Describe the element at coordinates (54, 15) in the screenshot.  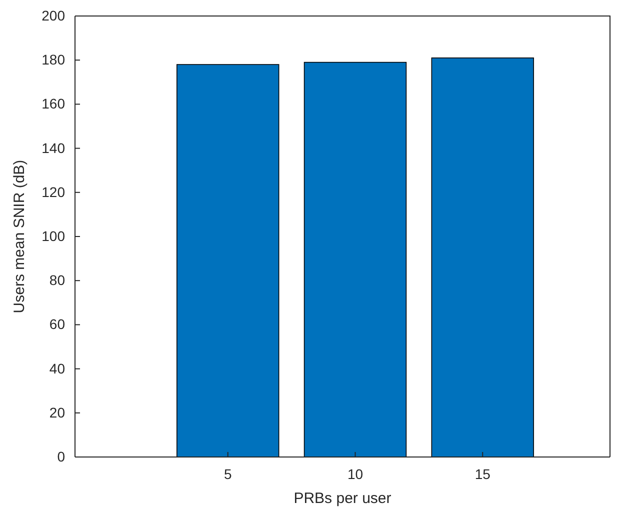
I see `y-tick-label: 200` at that location.